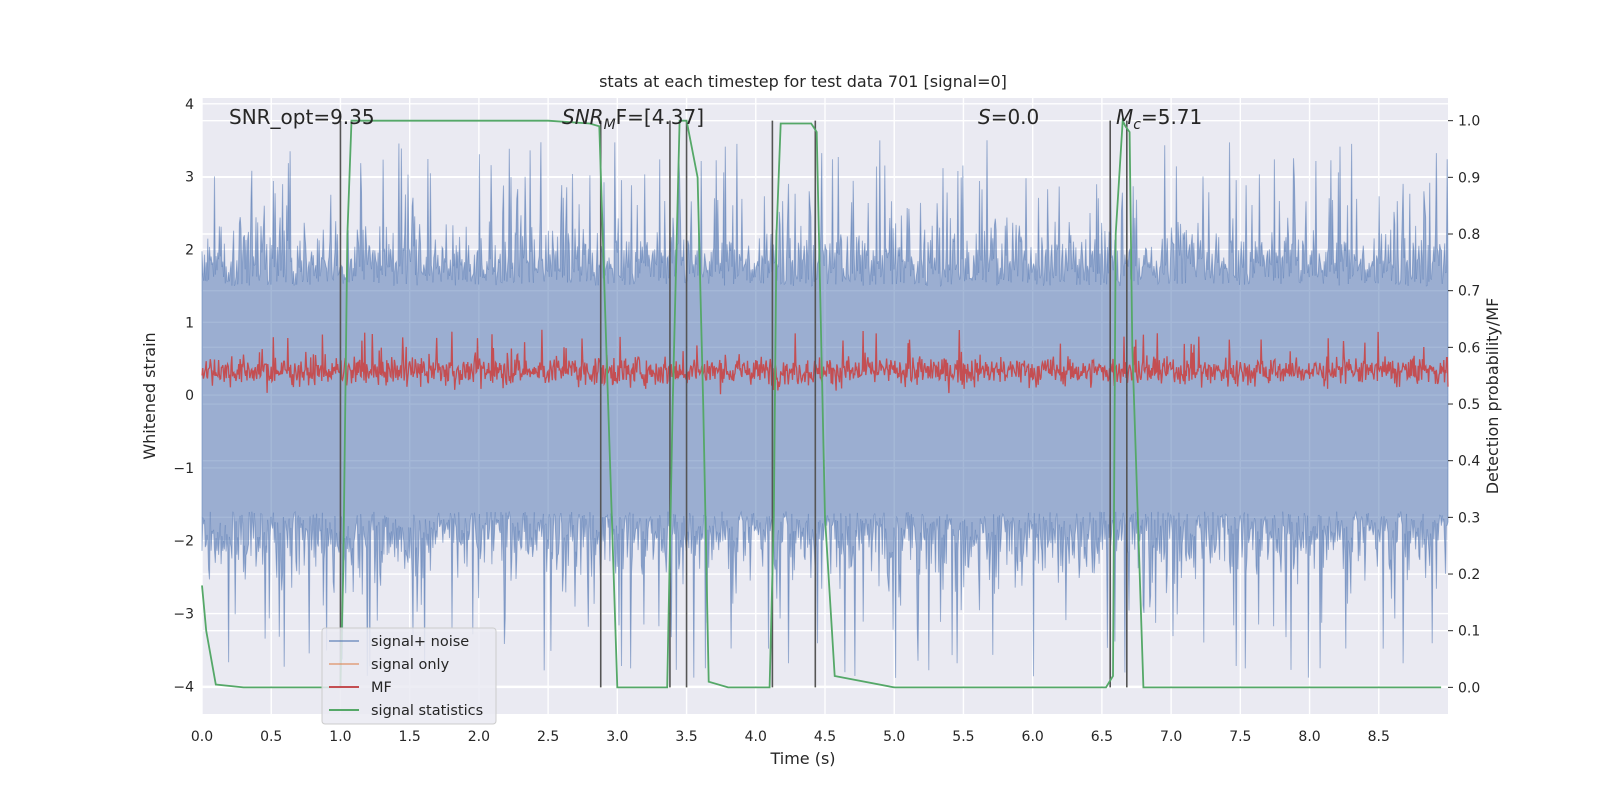  I want to click on y-tick-label-right: 0.6, so click(1469, 348).